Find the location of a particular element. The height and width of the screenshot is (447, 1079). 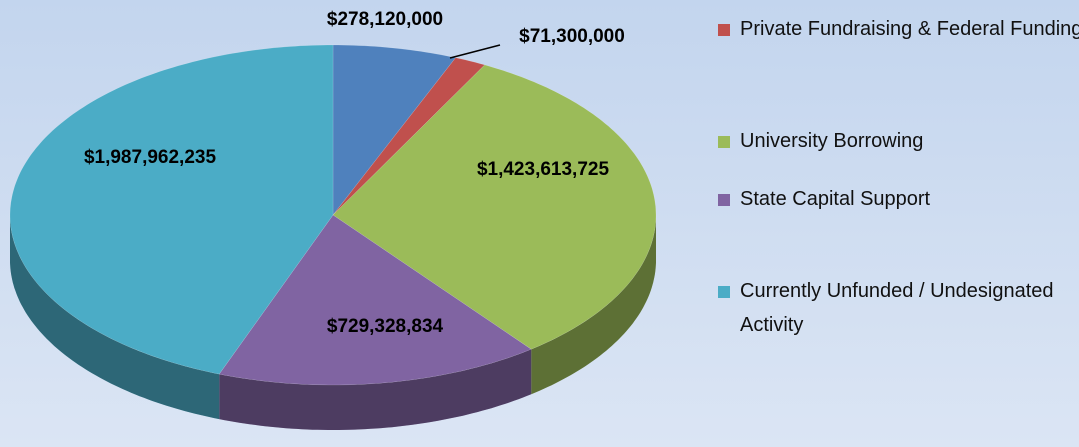

data-label: $1,423,613,725 is located at coordinates (543, 169).